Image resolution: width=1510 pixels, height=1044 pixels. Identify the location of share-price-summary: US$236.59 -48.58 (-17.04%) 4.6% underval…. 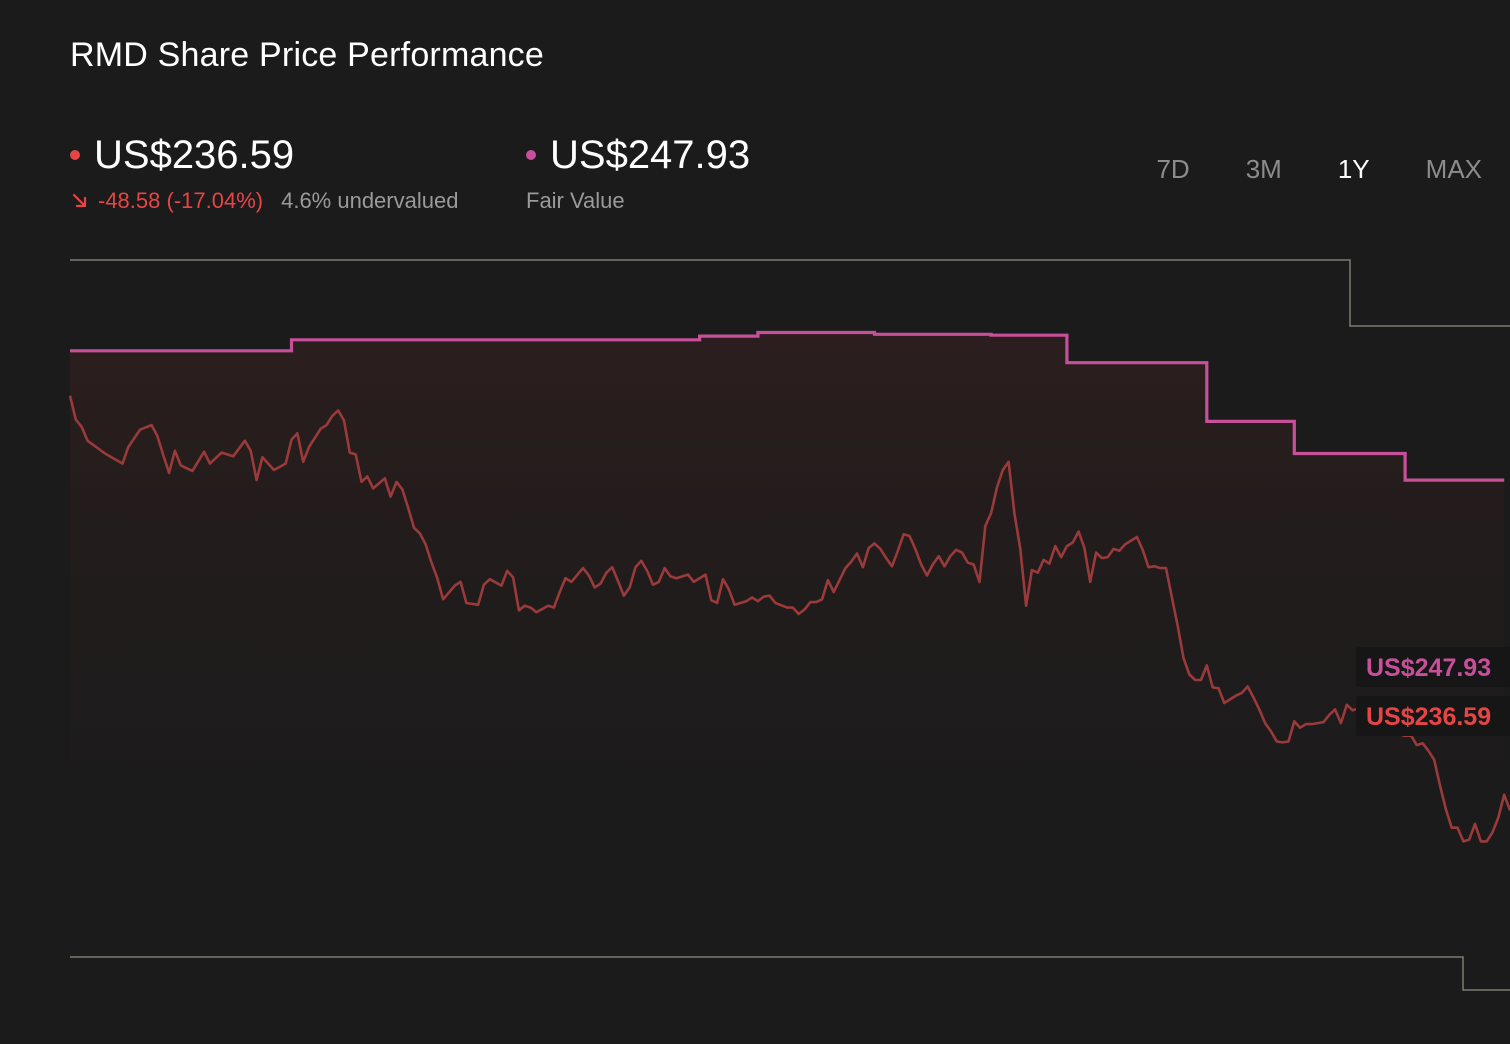
(264, 172).